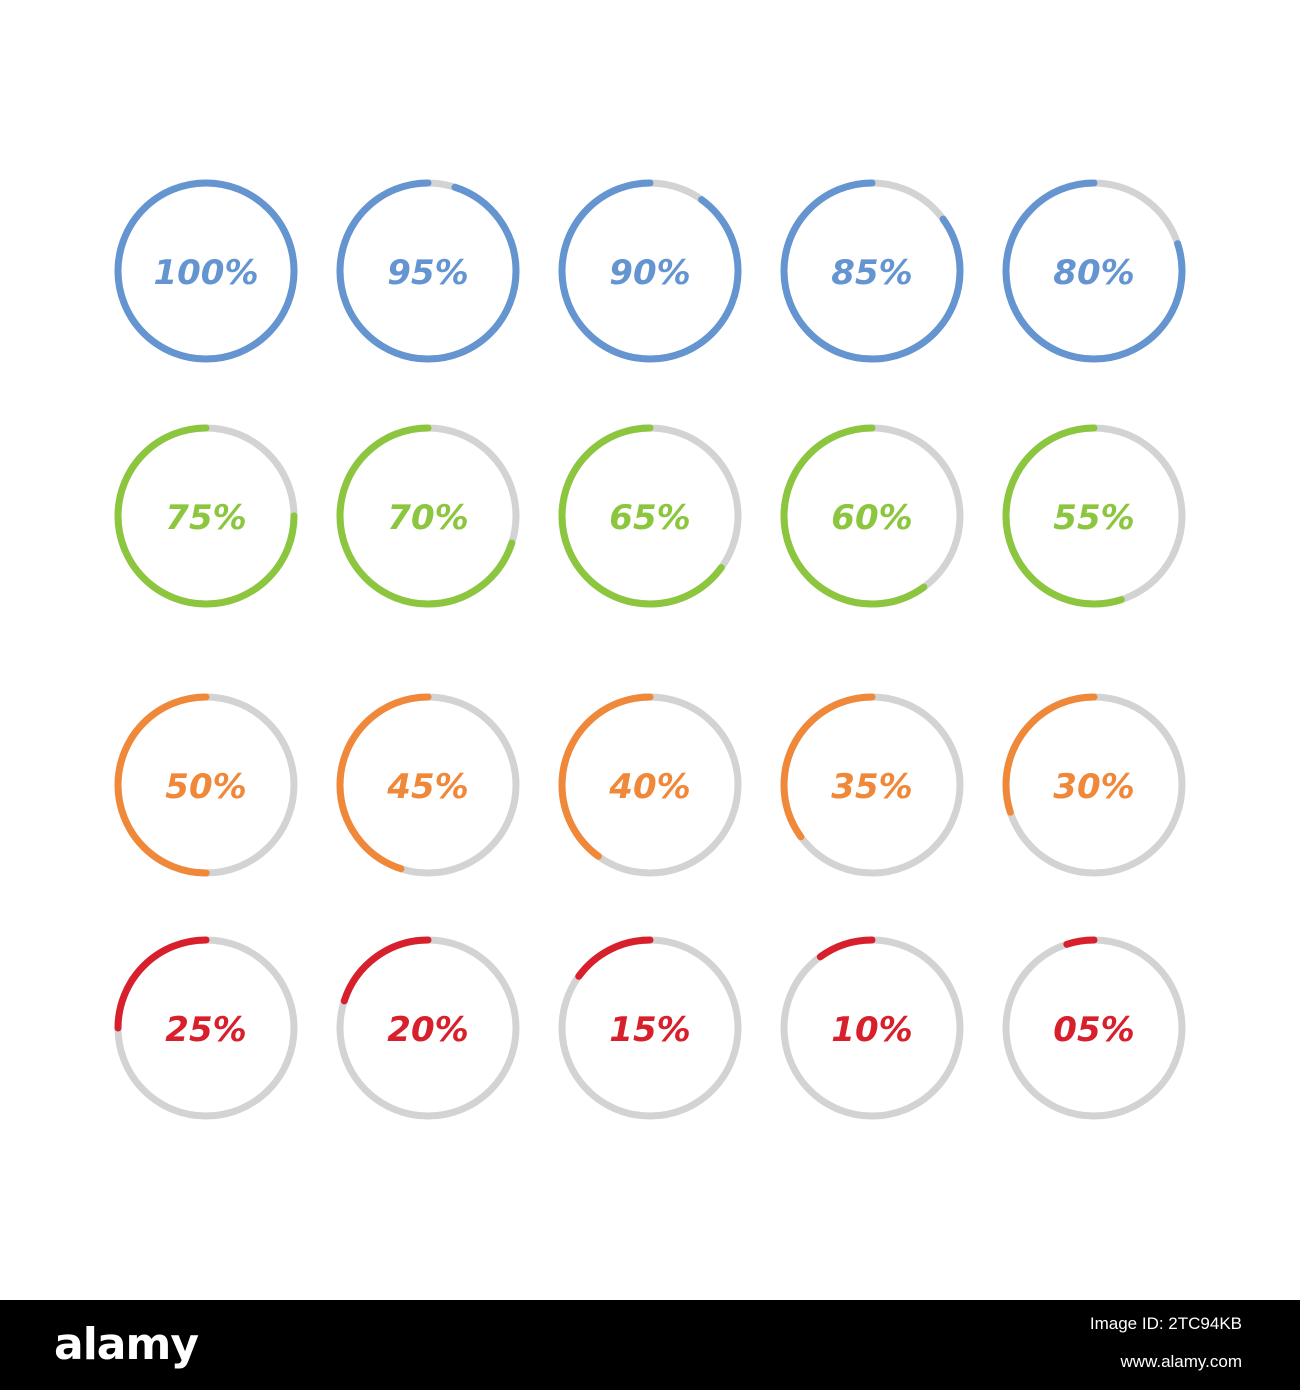 This screenshot has width=1300, height=1390. Describe the element at coordinates (1165, 1323) in the screenshot. I see `image-id-text: Image ID: 2TC94KB` at that location.